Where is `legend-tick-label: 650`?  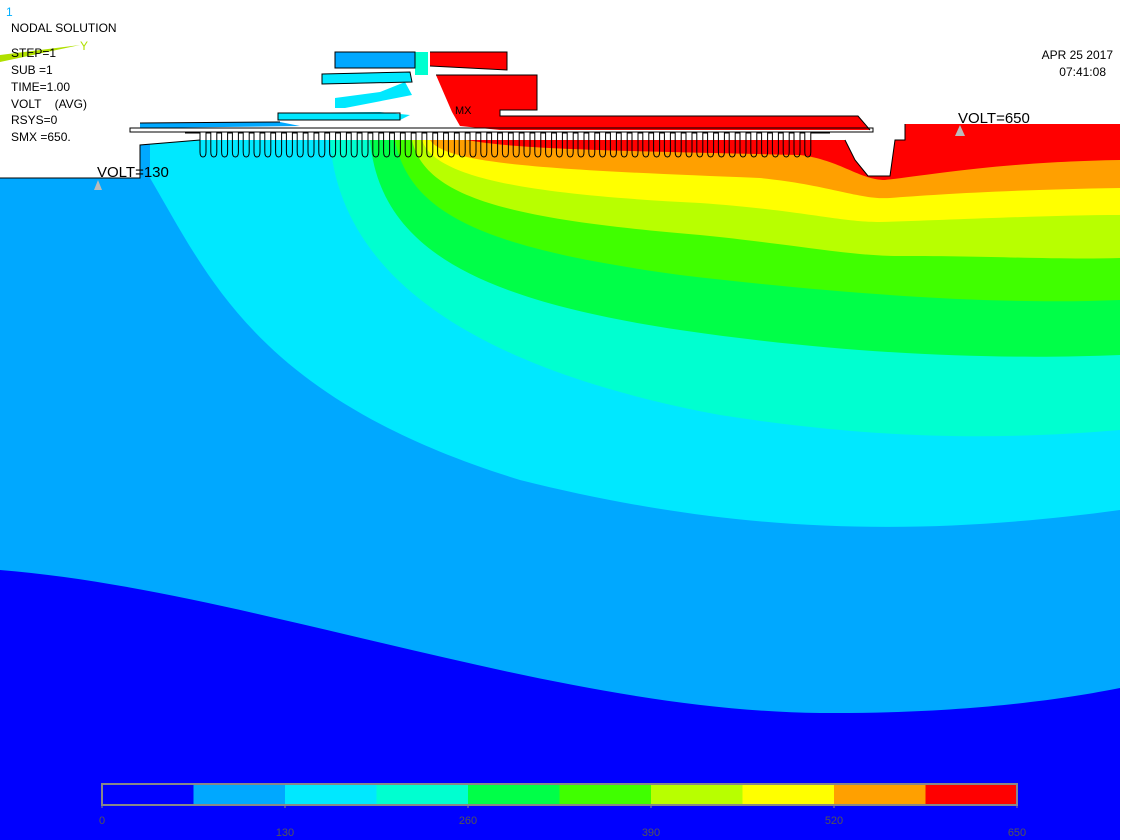
legend-tick-label: 650 is located at coordinates (1017, 833).